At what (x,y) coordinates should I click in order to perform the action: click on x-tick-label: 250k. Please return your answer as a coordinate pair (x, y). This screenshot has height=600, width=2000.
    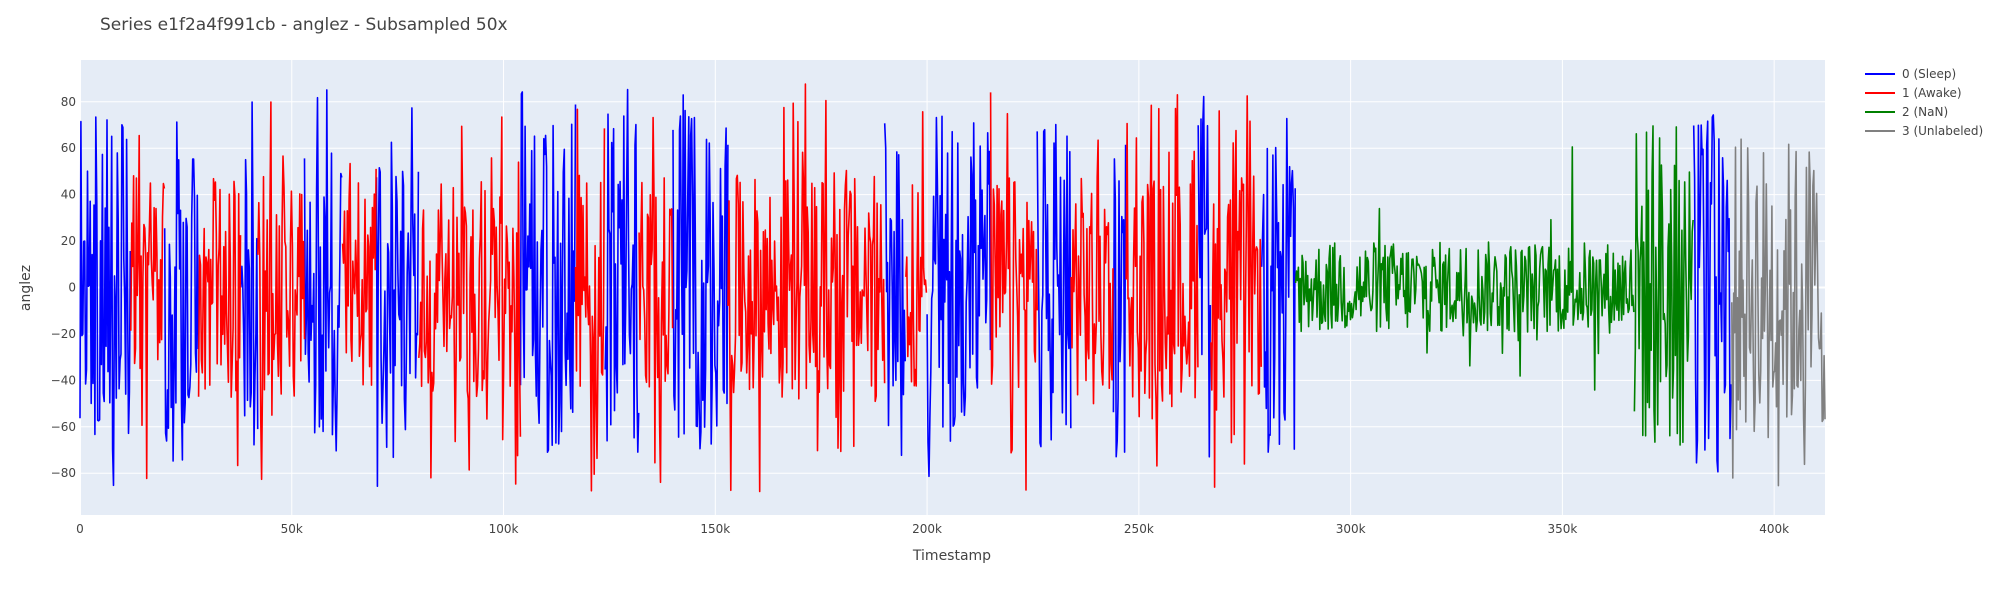
    Looking at the image, I should click on (1139, 529).